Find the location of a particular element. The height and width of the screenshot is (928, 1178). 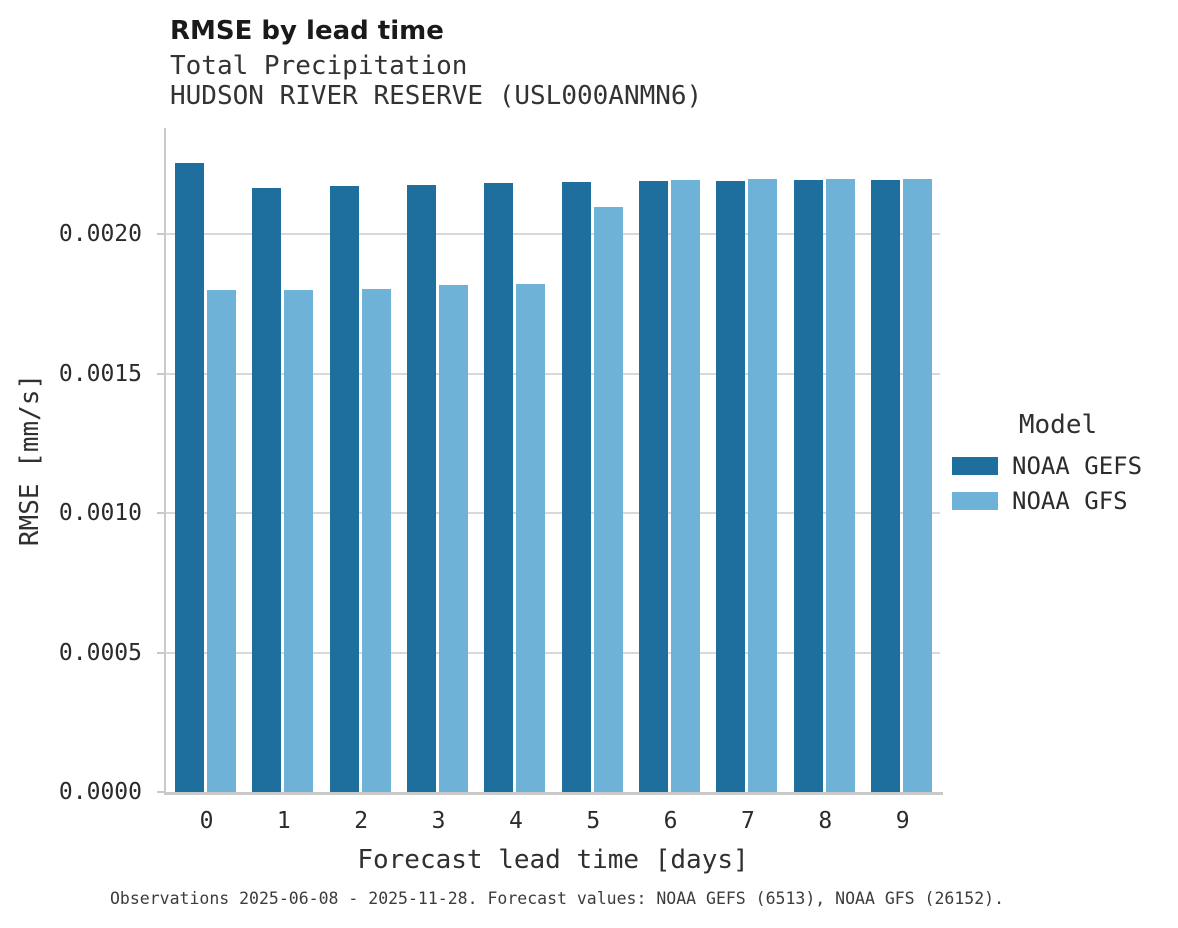

bar-lead8-noaa-gefs is located at coordinates (808, 486).